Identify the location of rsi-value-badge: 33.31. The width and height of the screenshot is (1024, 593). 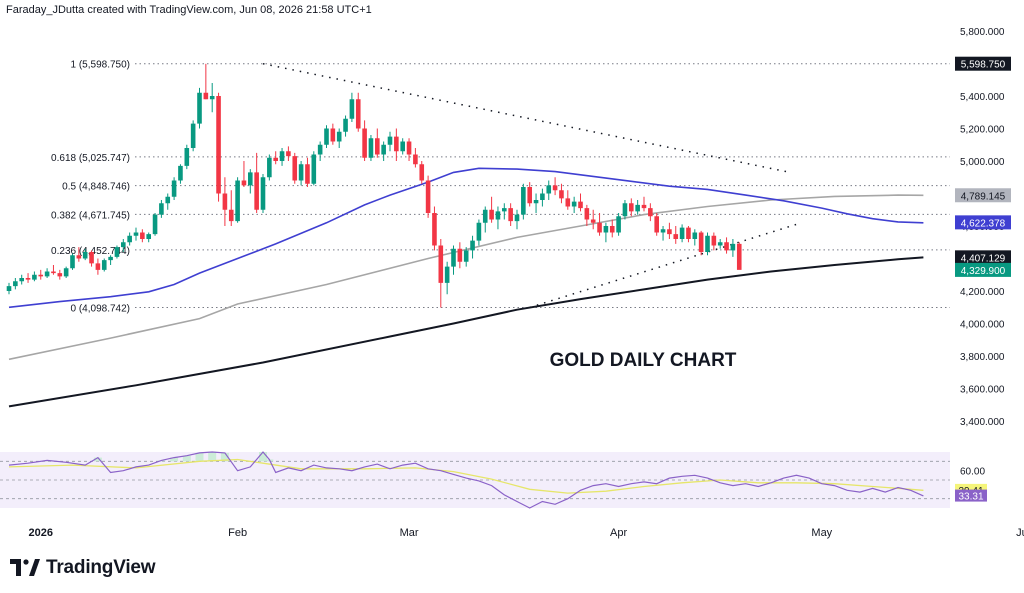
(971, 496).